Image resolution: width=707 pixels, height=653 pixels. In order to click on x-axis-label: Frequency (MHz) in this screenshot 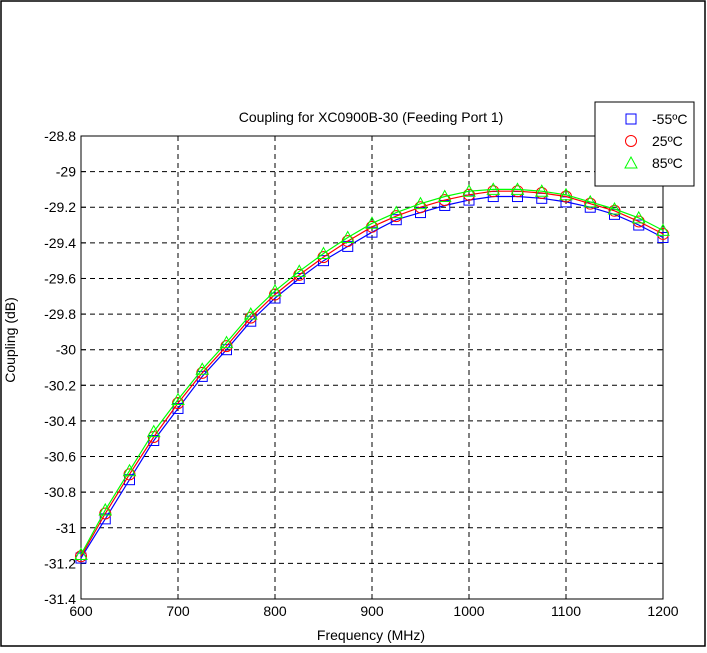, I will do `click(371, 635)`.